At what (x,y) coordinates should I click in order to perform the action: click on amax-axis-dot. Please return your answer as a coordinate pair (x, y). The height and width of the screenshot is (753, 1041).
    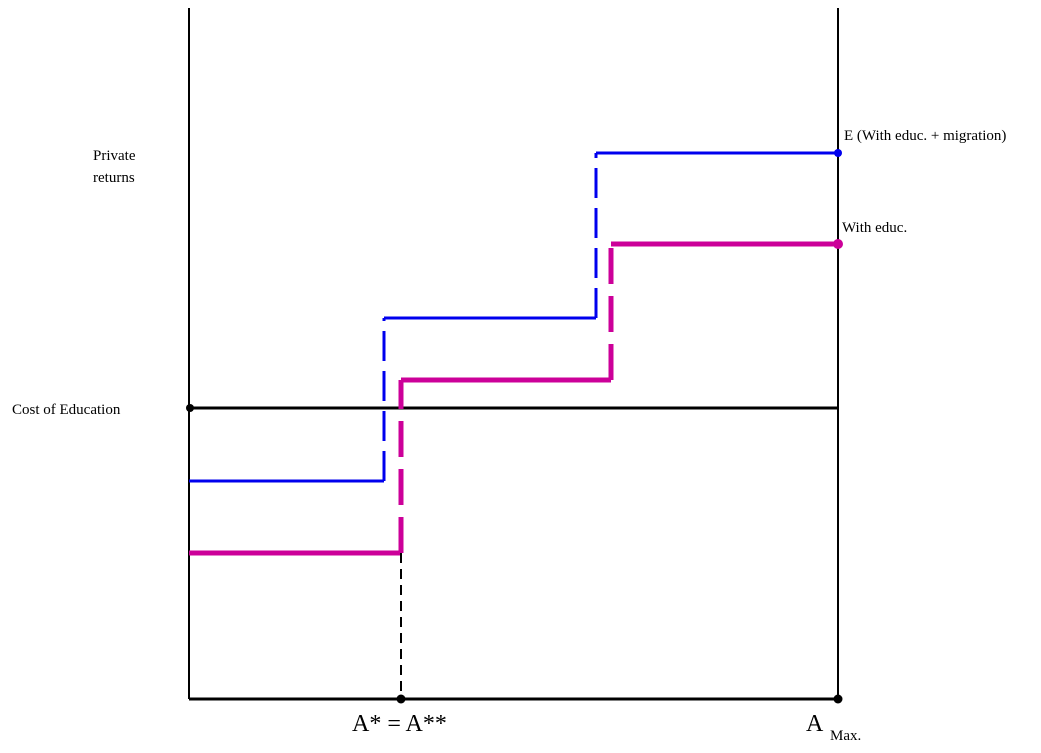
    Looking at the image, I should click on (838, 699).